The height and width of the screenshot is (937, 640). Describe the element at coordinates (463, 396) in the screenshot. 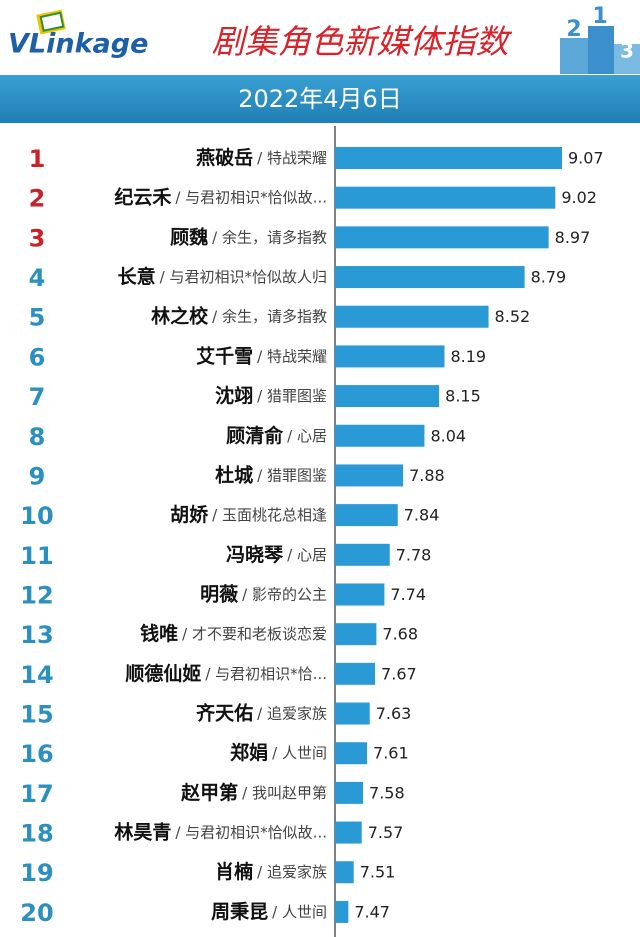

I see `value-label: 8.15` at that location.